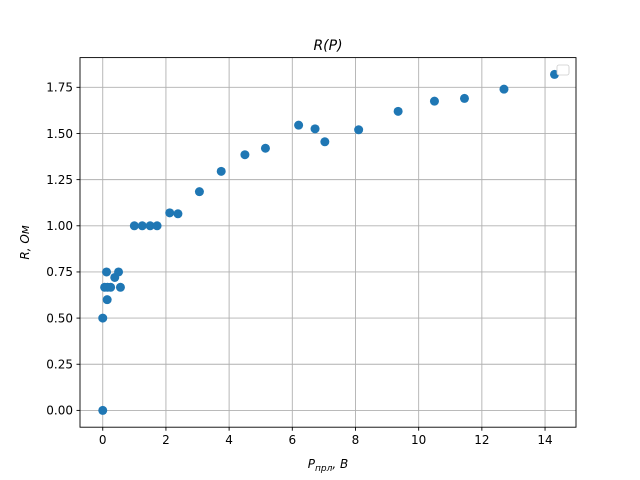 Image resolution: width=640 pixels, height=480 pixels. Describe the element at coordinates (59, 134) in the screenshot. I see `y-tick-label: 1.50` at that location.